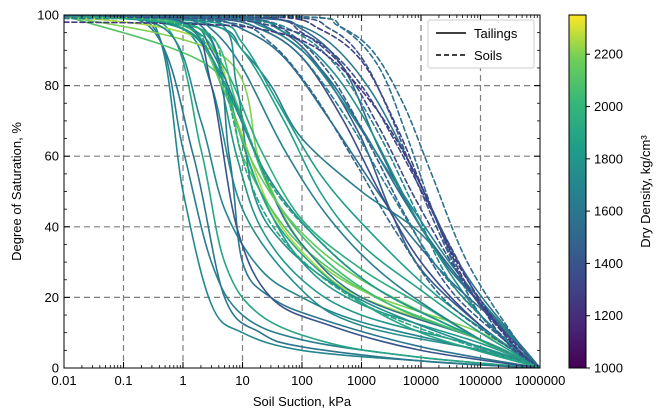 The height and width of the screenshot is (411, 663). I want to click on y-tick-label: 100, so click(48, 15).